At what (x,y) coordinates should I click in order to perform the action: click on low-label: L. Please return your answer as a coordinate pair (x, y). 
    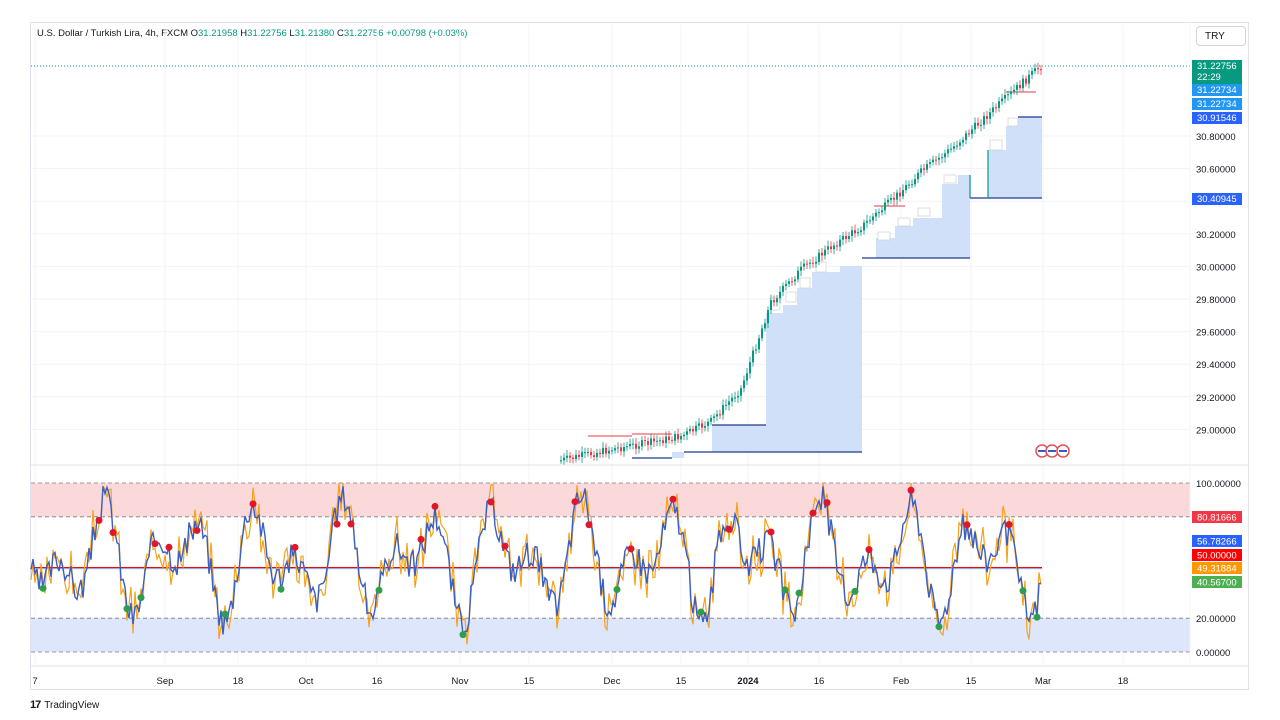
    Looking at the image, I should click on (292, 33).